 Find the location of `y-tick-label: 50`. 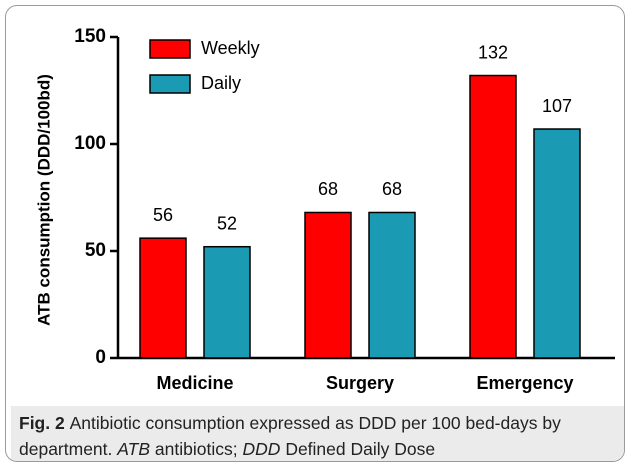

y-tick-label: 50 is located at coordinates (95, 250).